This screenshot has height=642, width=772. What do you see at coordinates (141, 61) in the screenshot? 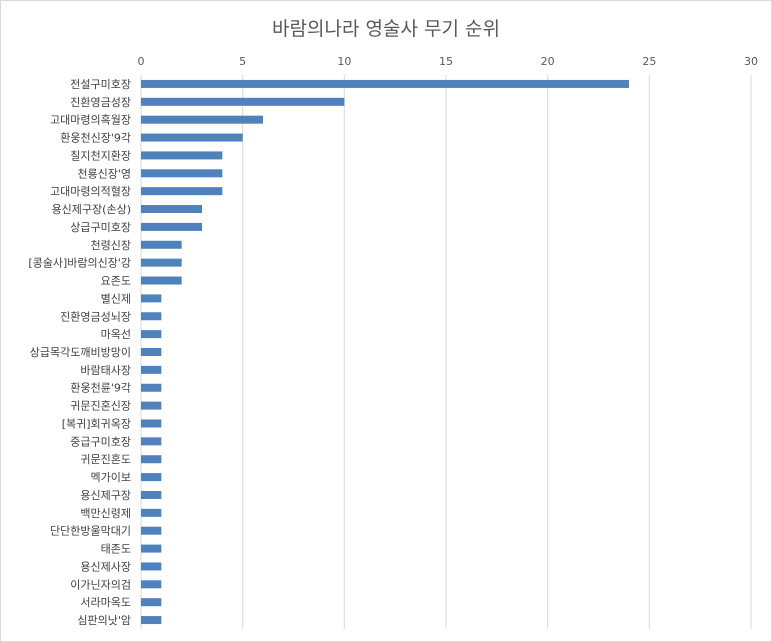
I see `x-tick-label: 0` at bounding box center [141, 61].